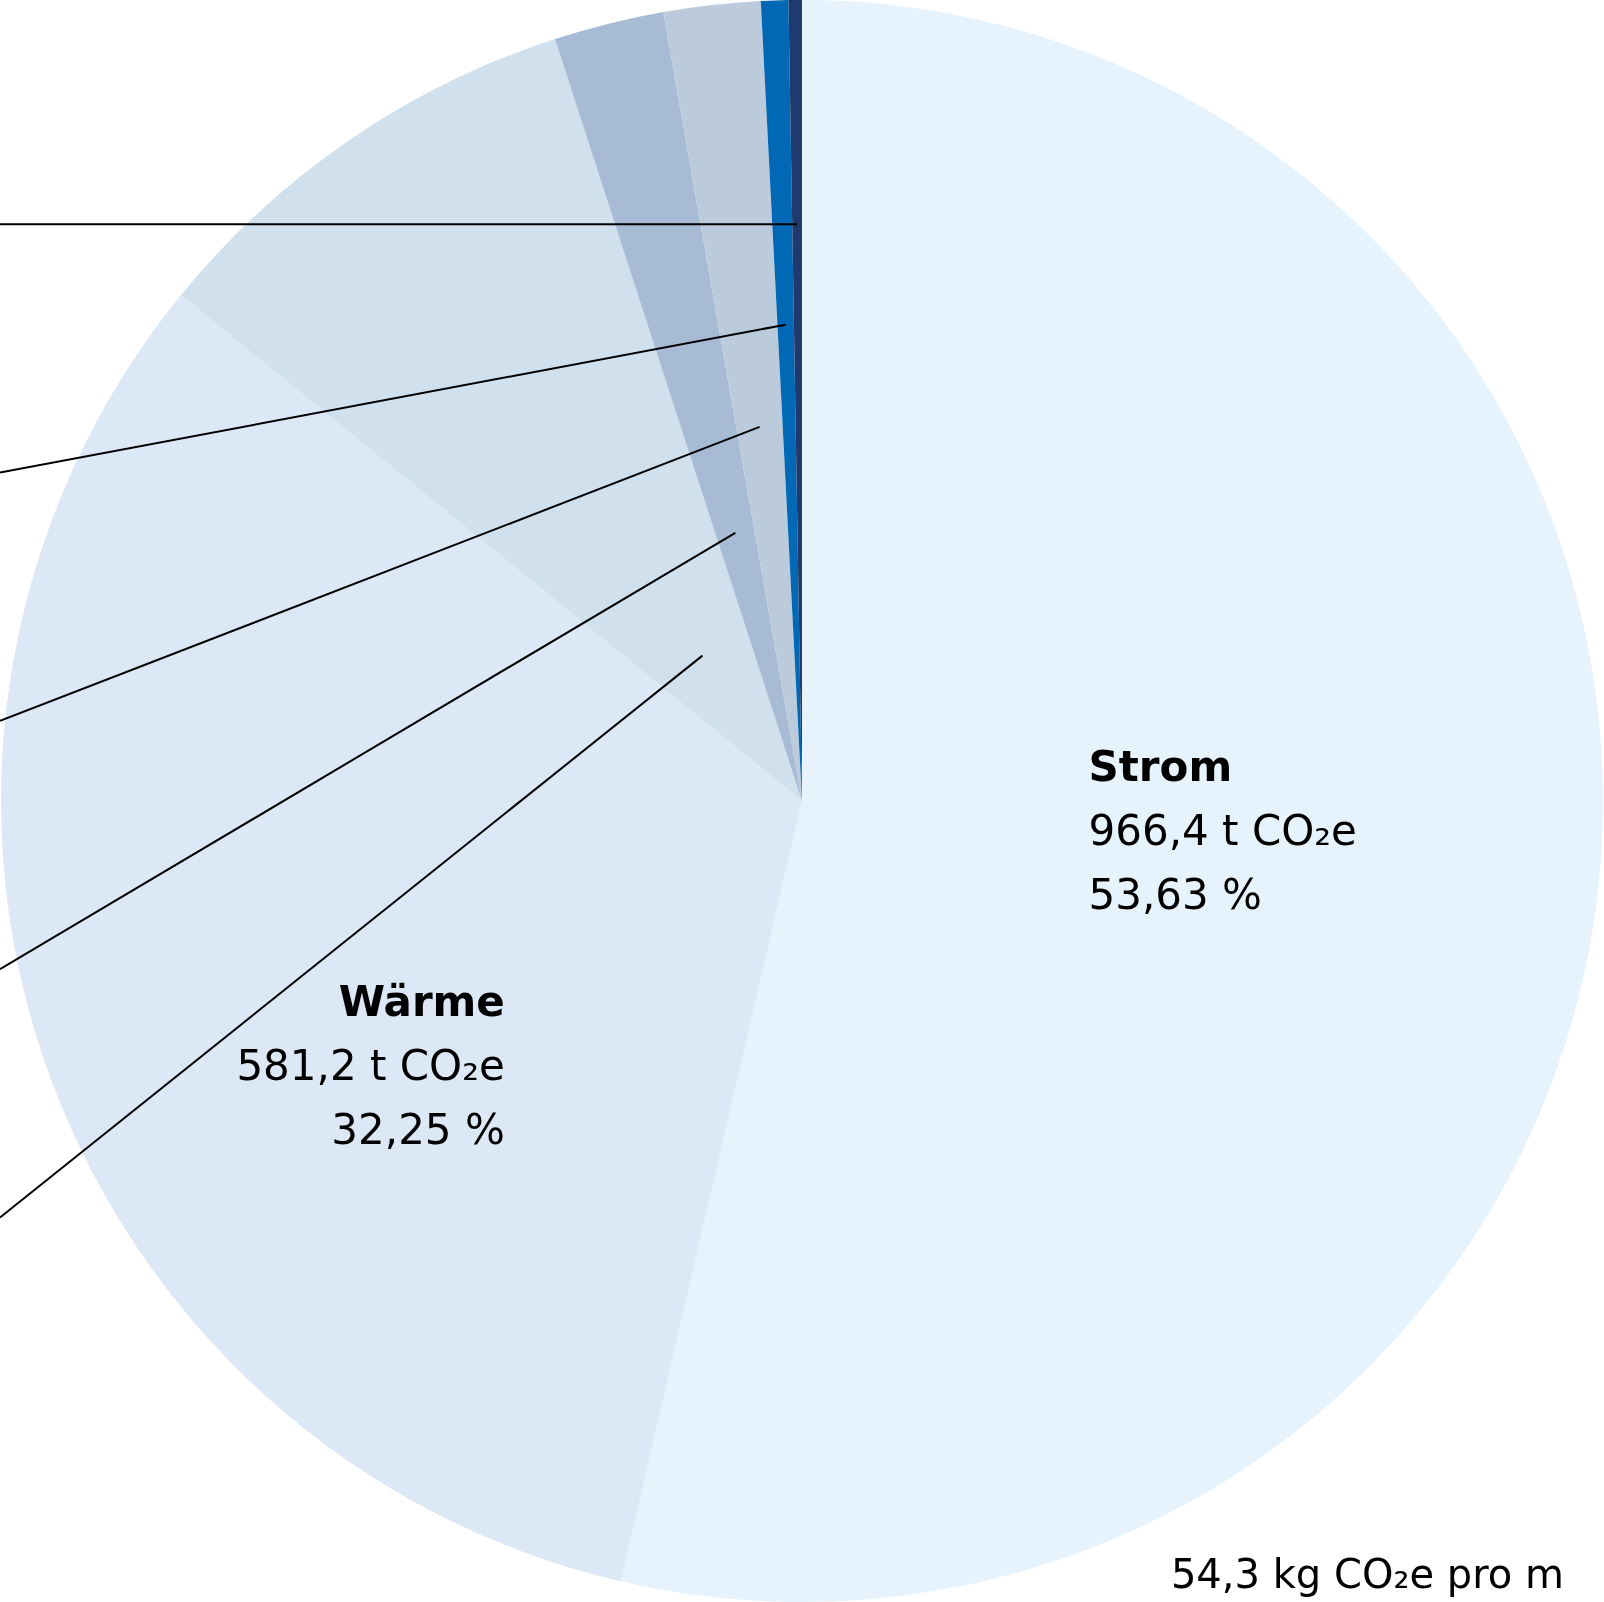 This screenshot has height=1602, width=1604. Describe the element at coordinates (1222, 862) in the screenshot. I see `data-label: 966,4 t CO₂e 53,63 %` at that location.